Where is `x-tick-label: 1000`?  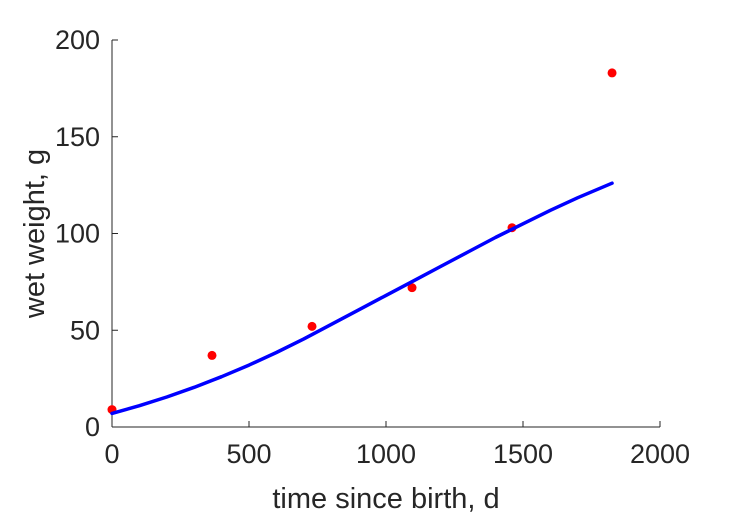
x-tick-label: 1000 is located at coordinates (386, 454).